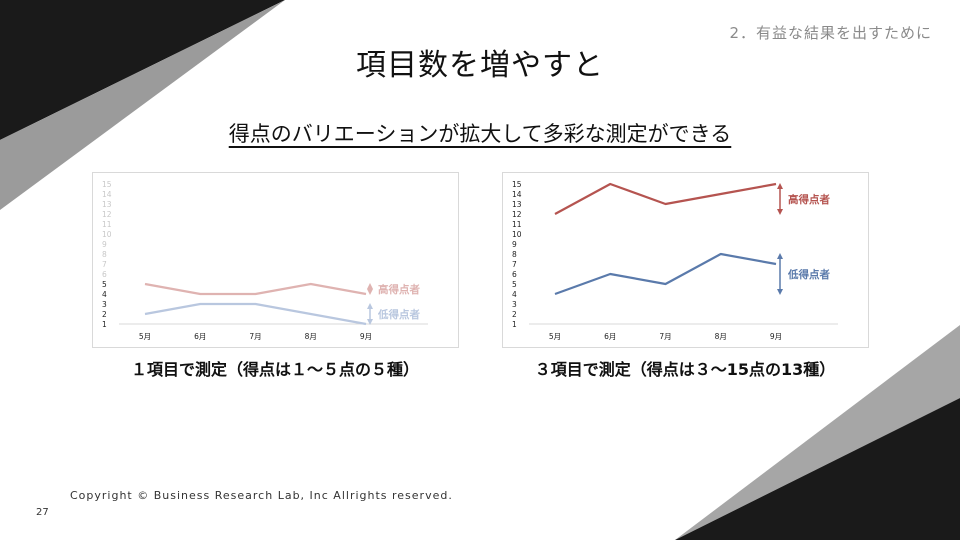 This screenshot has width=960, height=540. Describe the element at coordinates (830, 33) in the screenshot. I see `section-label: 2．有益な結果を出すために` at that location.